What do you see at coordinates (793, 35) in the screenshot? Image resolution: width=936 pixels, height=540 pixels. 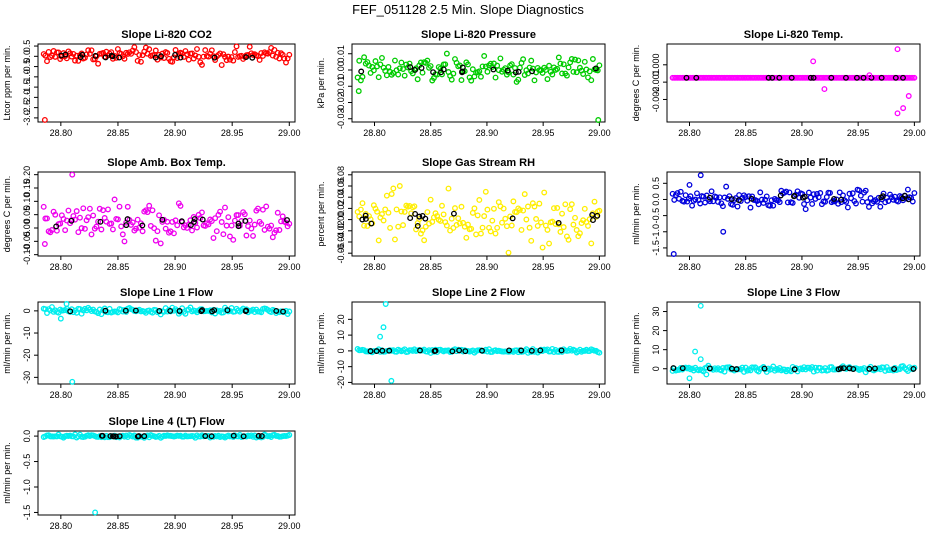 I see `panel-title: Slope Li-820 Temp.` at bounding box center [793, 35].